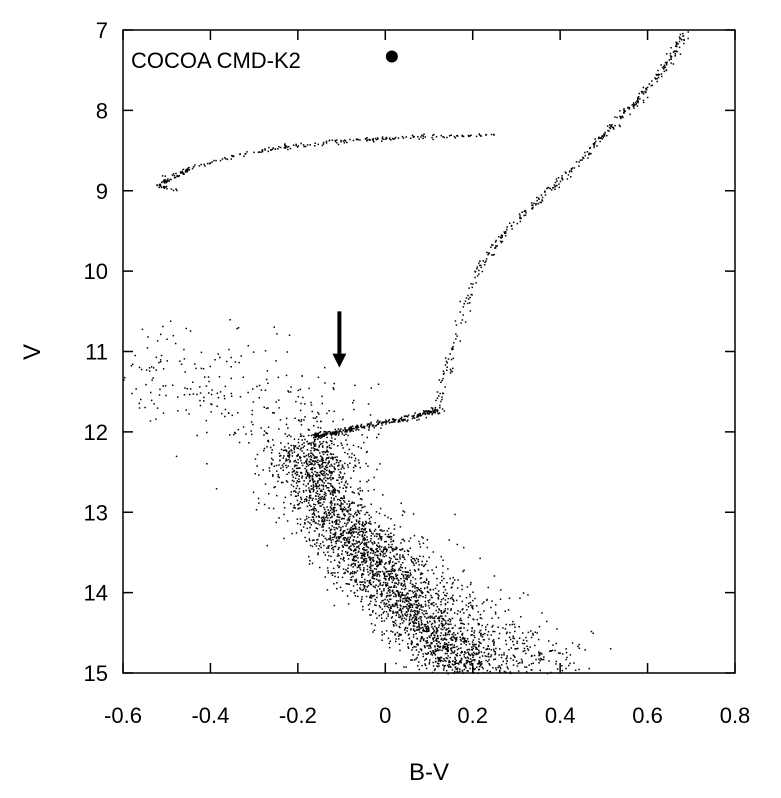  I want to click on x-tick-label: -0.4, so click(210, 715).